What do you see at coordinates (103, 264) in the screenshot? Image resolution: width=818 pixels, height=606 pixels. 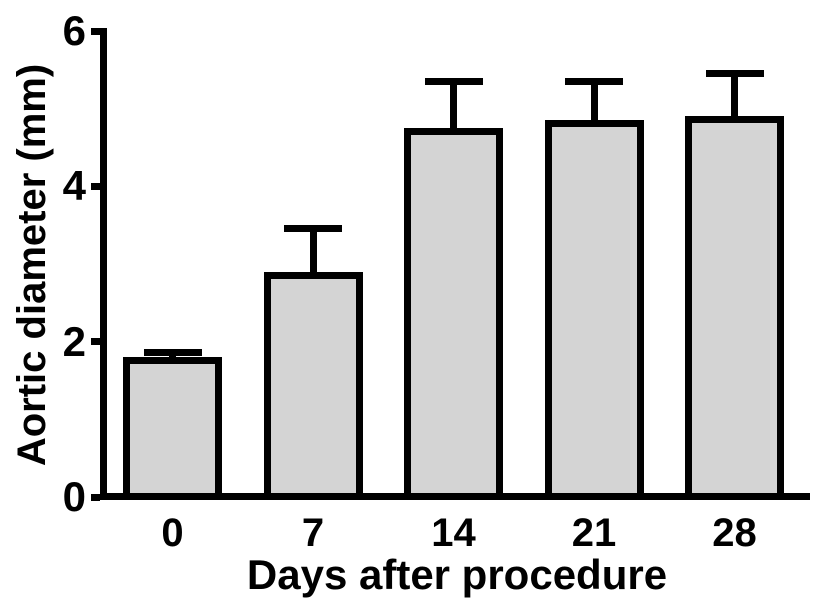 I see `y-axis-line` at bounding box center [103, 264].